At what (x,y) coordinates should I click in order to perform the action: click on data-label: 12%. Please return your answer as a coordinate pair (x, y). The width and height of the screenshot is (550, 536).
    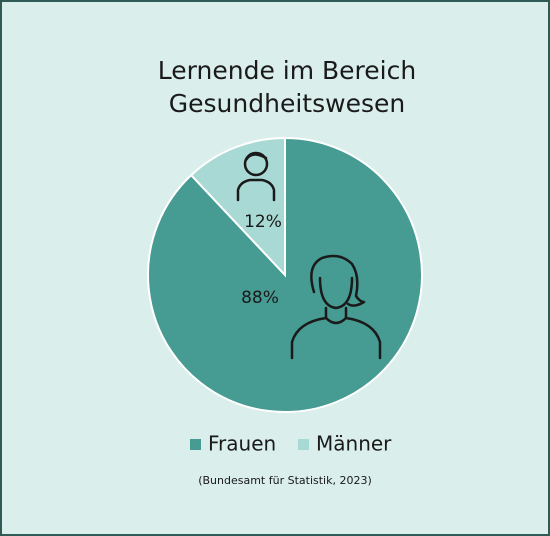
    Looking at the image, I should click on (263, 222).